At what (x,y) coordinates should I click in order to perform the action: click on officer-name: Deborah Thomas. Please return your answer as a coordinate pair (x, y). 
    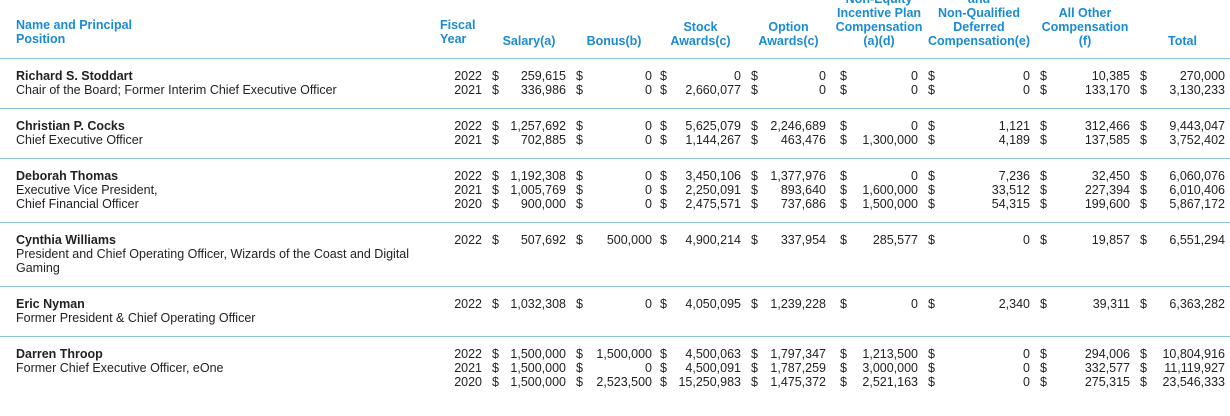
    Looking at the image, I should click on (67, 176).